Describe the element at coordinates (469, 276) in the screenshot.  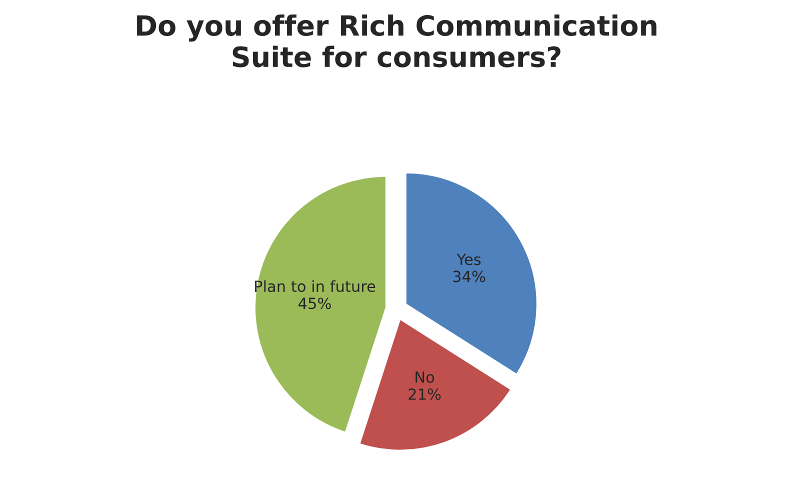
I see `data-label: 34%` at that location.